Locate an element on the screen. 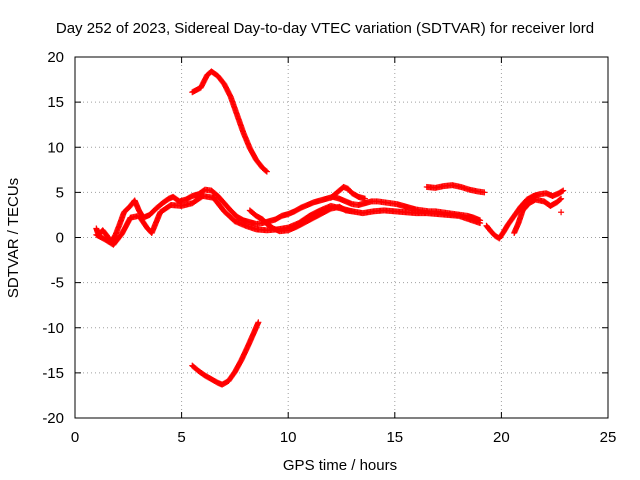  x-tick-label: 5 is located at coordinates (181, 437).